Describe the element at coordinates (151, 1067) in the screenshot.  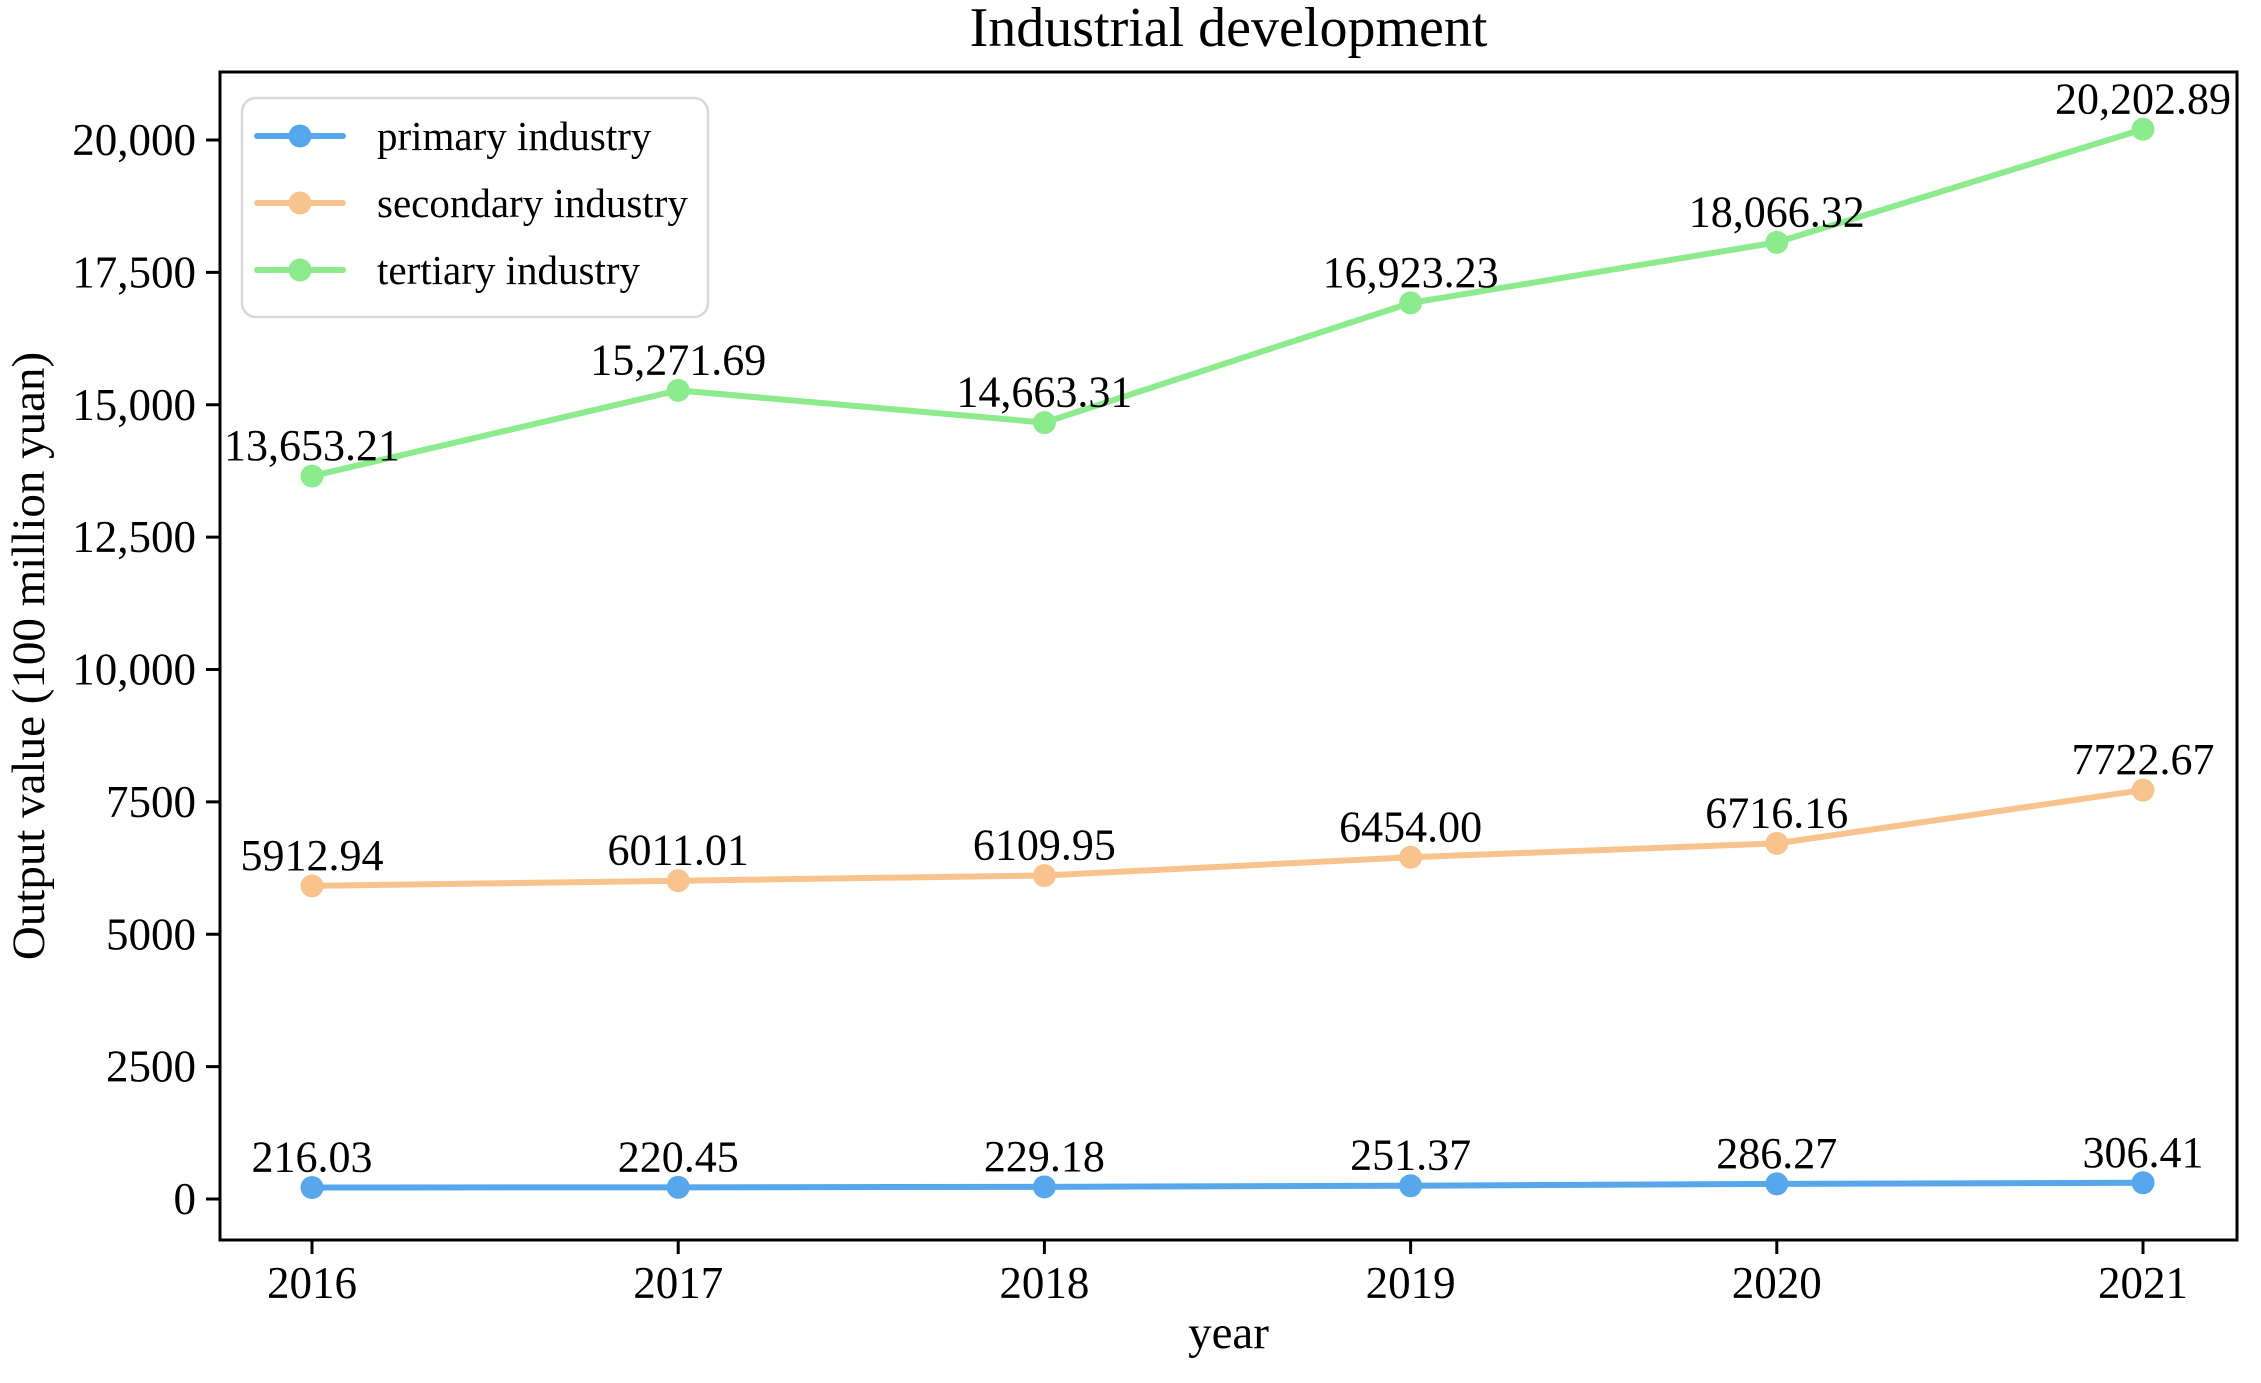
I see `y-axis-tick-label: 2500` at that location.